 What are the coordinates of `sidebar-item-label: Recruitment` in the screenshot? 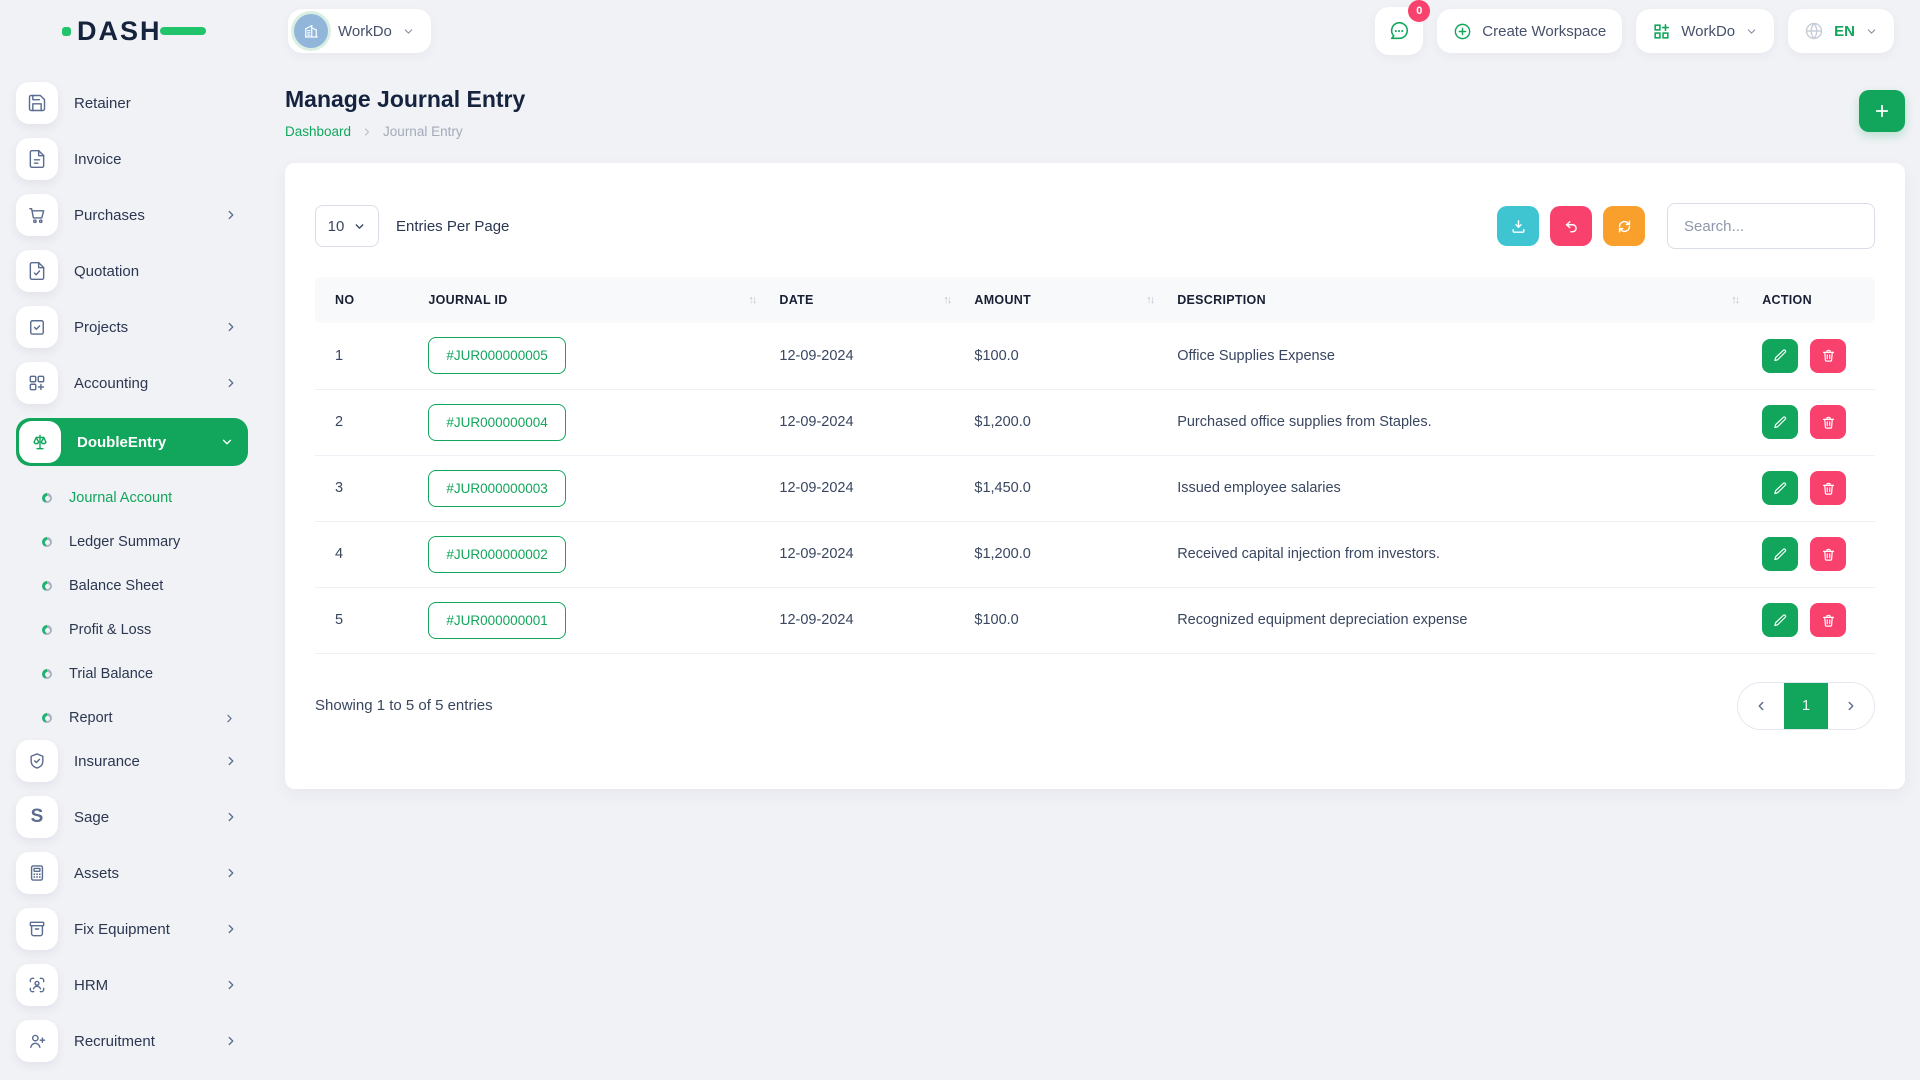 It's located at (114, 1041).